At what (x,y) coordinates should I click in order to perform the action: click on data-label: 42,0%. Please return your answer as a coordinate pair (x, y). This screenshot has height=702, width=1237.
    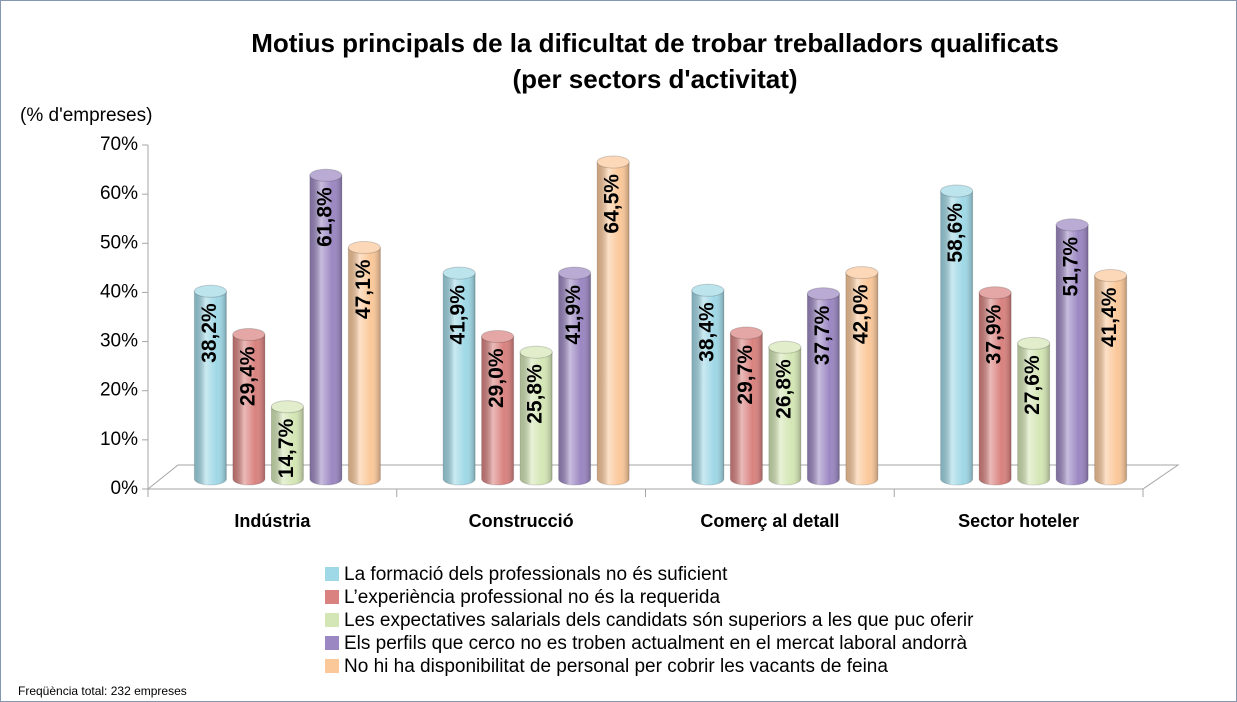
    Looking at the image, I should click on (860, 314).